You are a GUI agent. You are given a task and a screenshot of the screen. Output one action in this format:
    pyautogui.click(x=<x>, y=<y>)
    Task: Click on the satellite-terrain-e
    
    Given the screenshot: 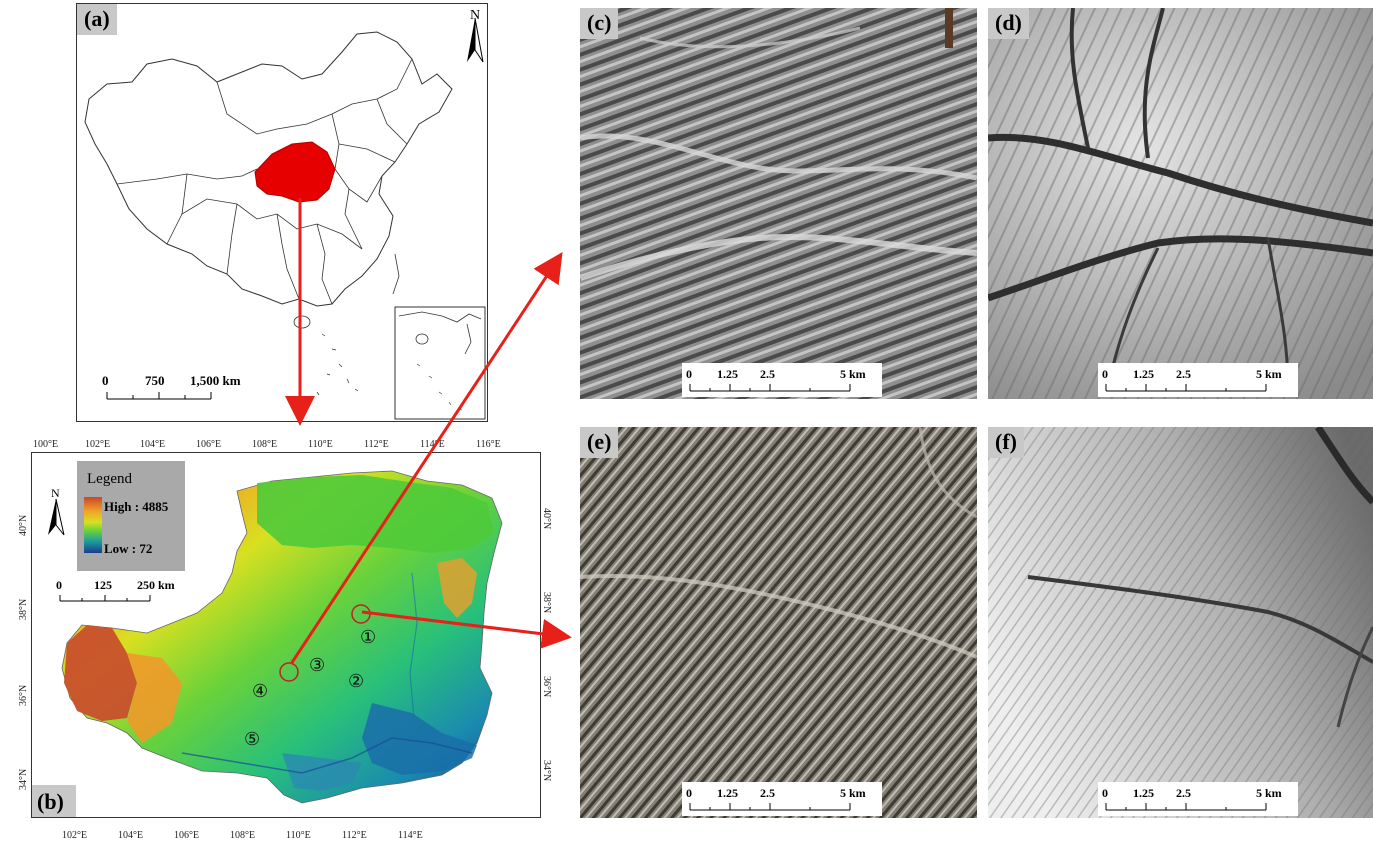 What is the action you would take?
    pyautogui.click(x=778, y=622)
    